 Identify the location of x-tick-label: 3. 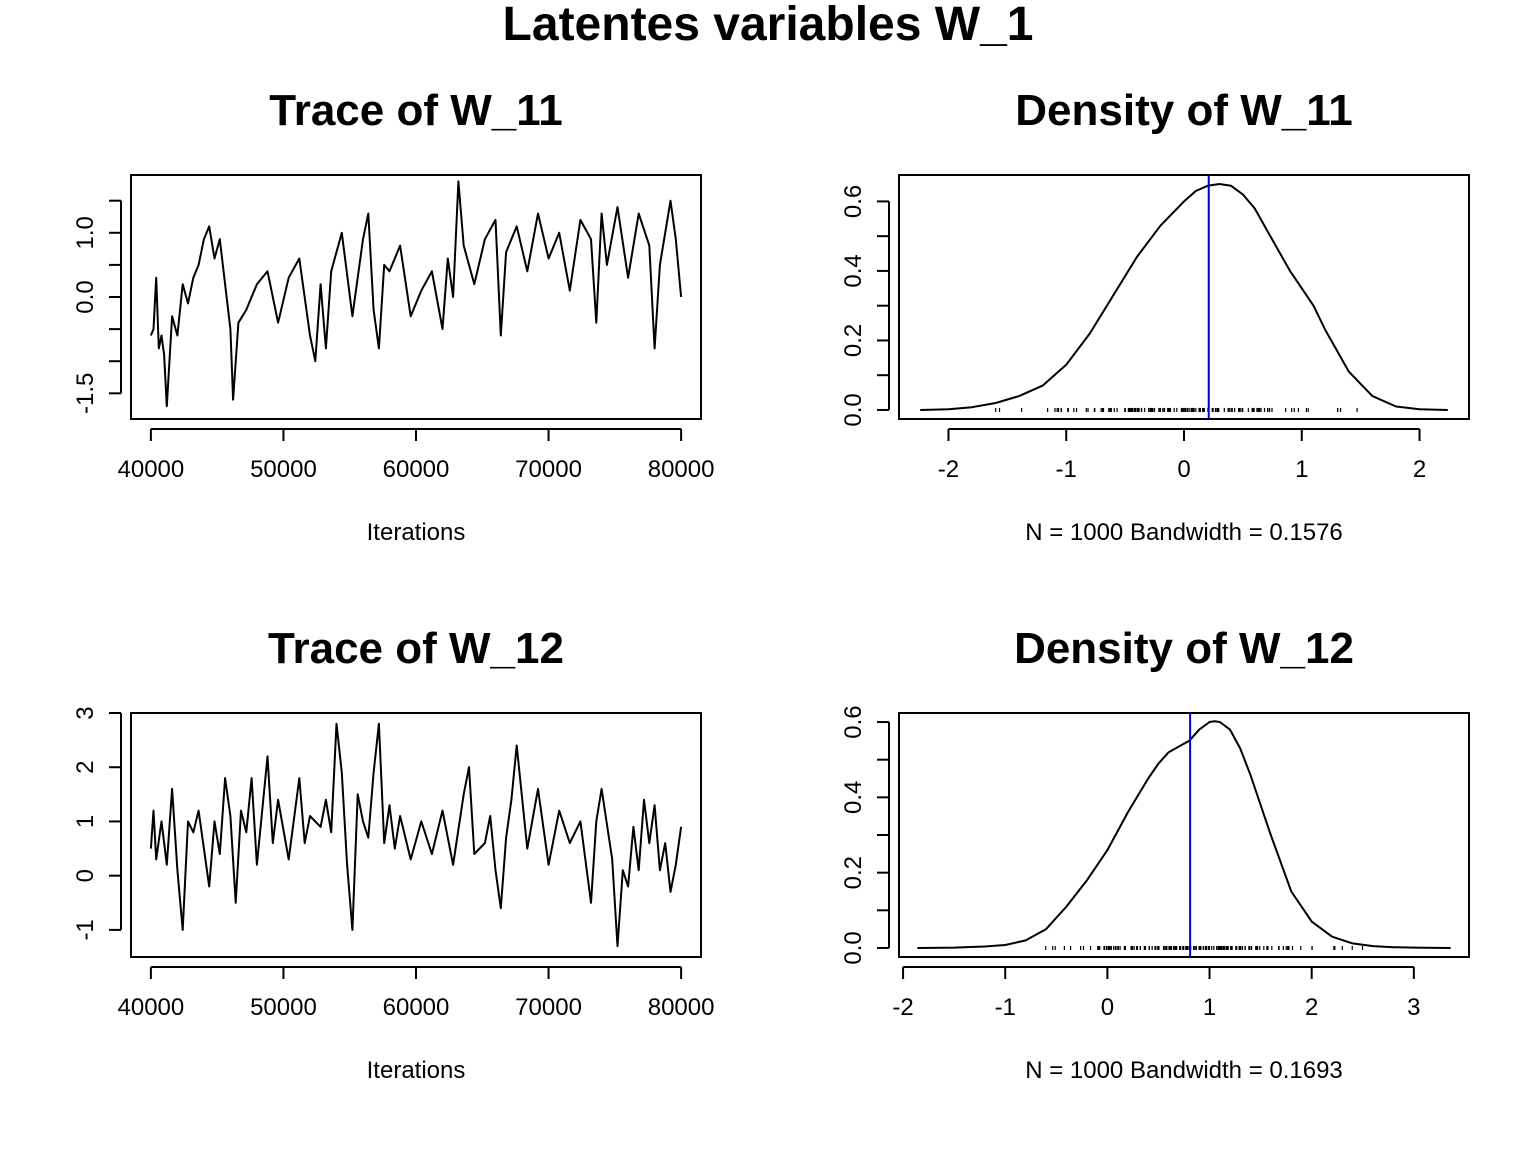
(1413, 1007).